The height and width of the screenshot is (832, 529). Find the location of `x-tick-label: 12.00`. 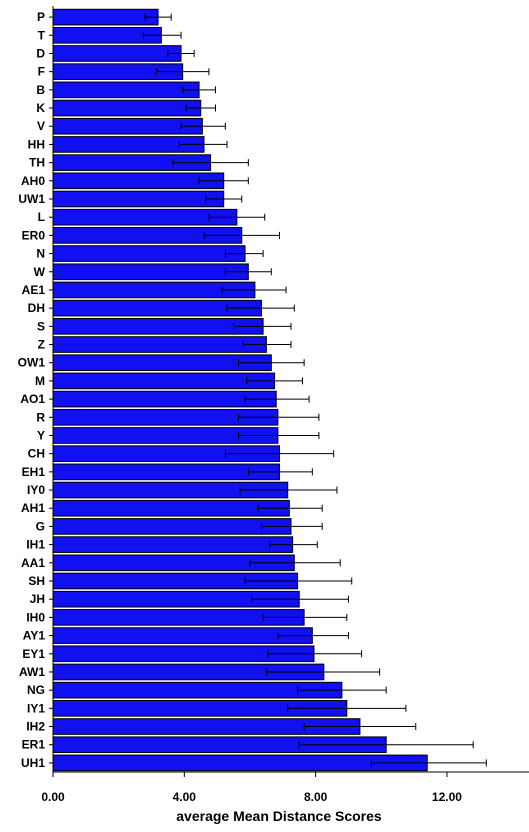

x-tick-label: 12.00 is located at coordinates (447, 797).